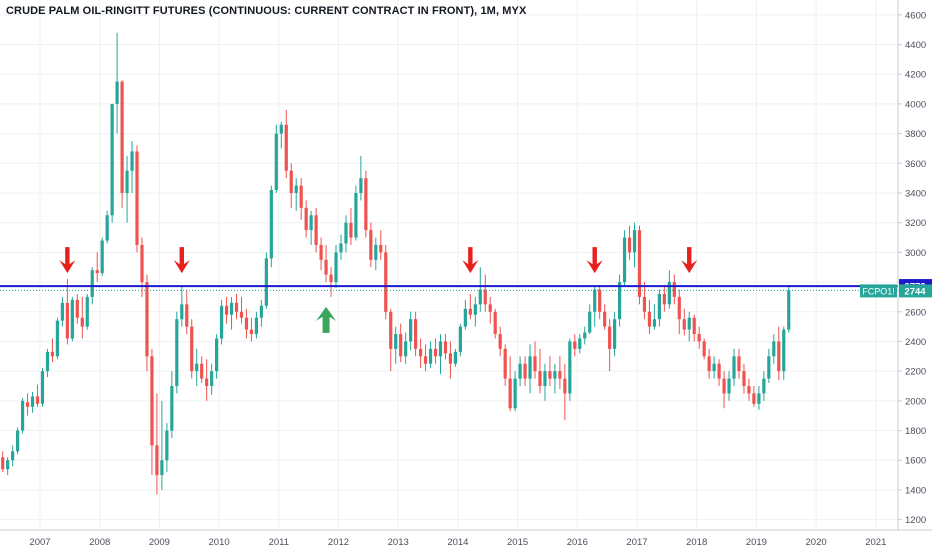 The height and width of the screenshot is (555, 932). What do you see at coordinates (915, 461) in the screenshot?
I see `y-tick-label: 1600` at bounding box center [915, 461].